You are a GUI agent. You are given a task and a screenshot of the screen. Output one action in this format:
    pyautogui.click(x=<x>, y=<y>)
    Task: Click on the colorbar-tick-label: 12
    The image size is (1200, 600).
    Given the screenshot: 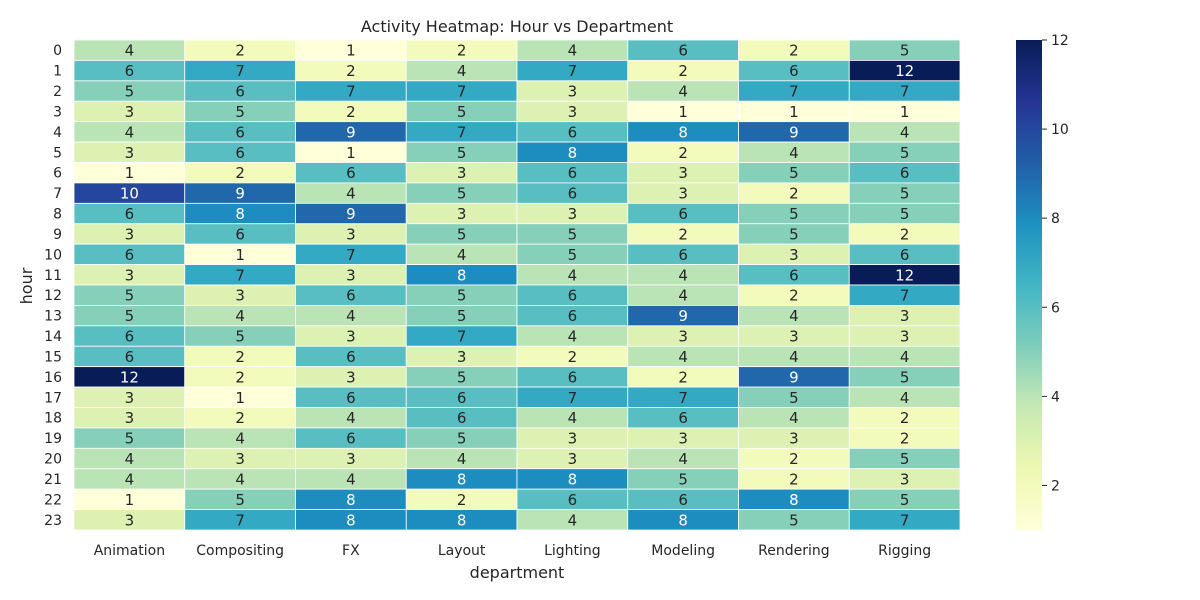 What is the action you would take?
    pyautogui.click(x=1060, y=41)
    